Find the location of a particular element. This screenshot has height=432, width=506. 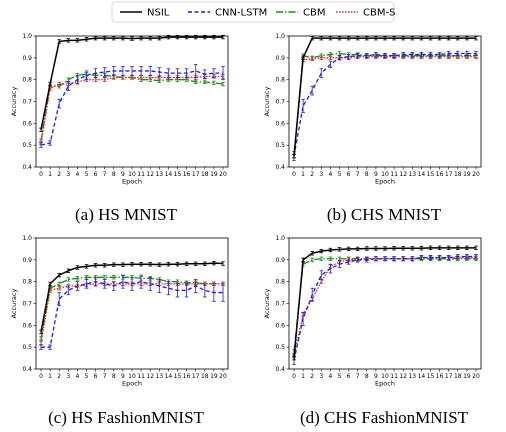

x-tick-label: 15 is located at coordinates (178, 376).